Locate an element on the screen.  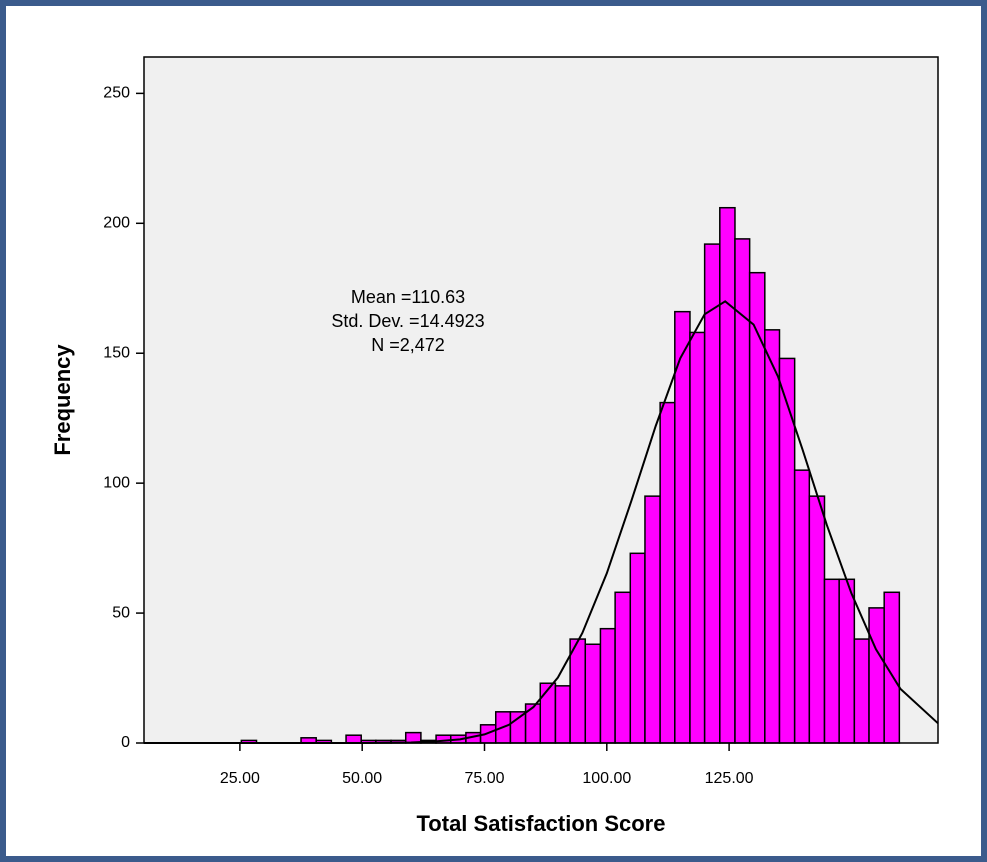
x-tick-label: 75.00 is located at coordinates (484, 778).